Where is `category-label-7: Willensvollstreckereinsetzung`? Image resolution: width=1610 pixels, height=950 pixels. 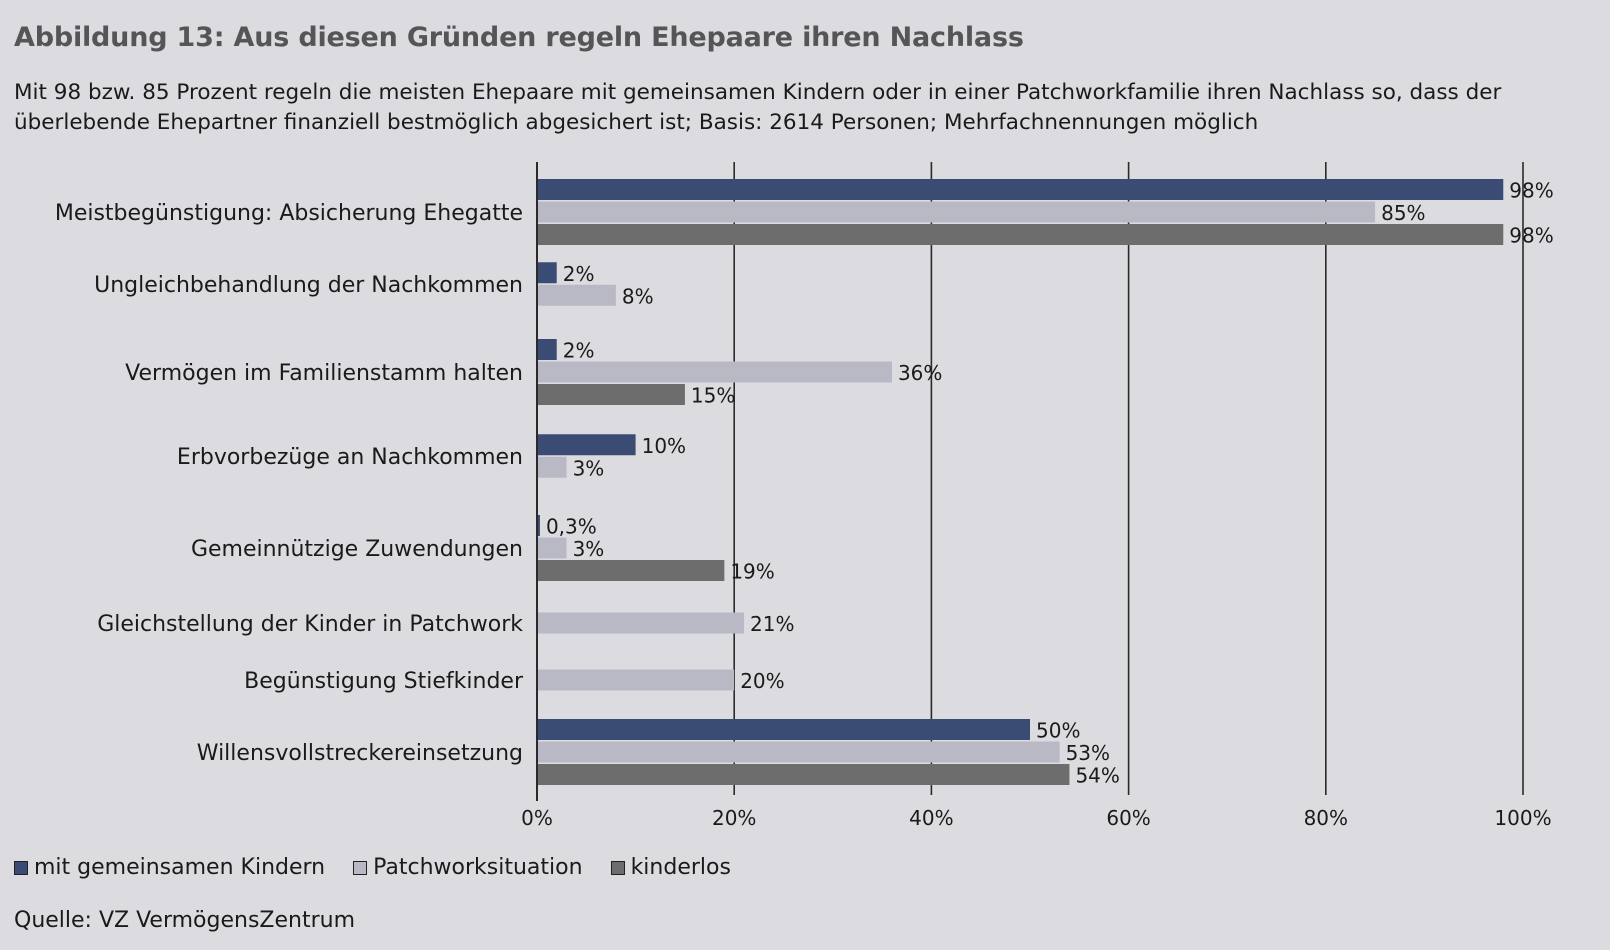 category-label-7: Willensvollstreckereinsetzung is located at coordinates (360, 753).